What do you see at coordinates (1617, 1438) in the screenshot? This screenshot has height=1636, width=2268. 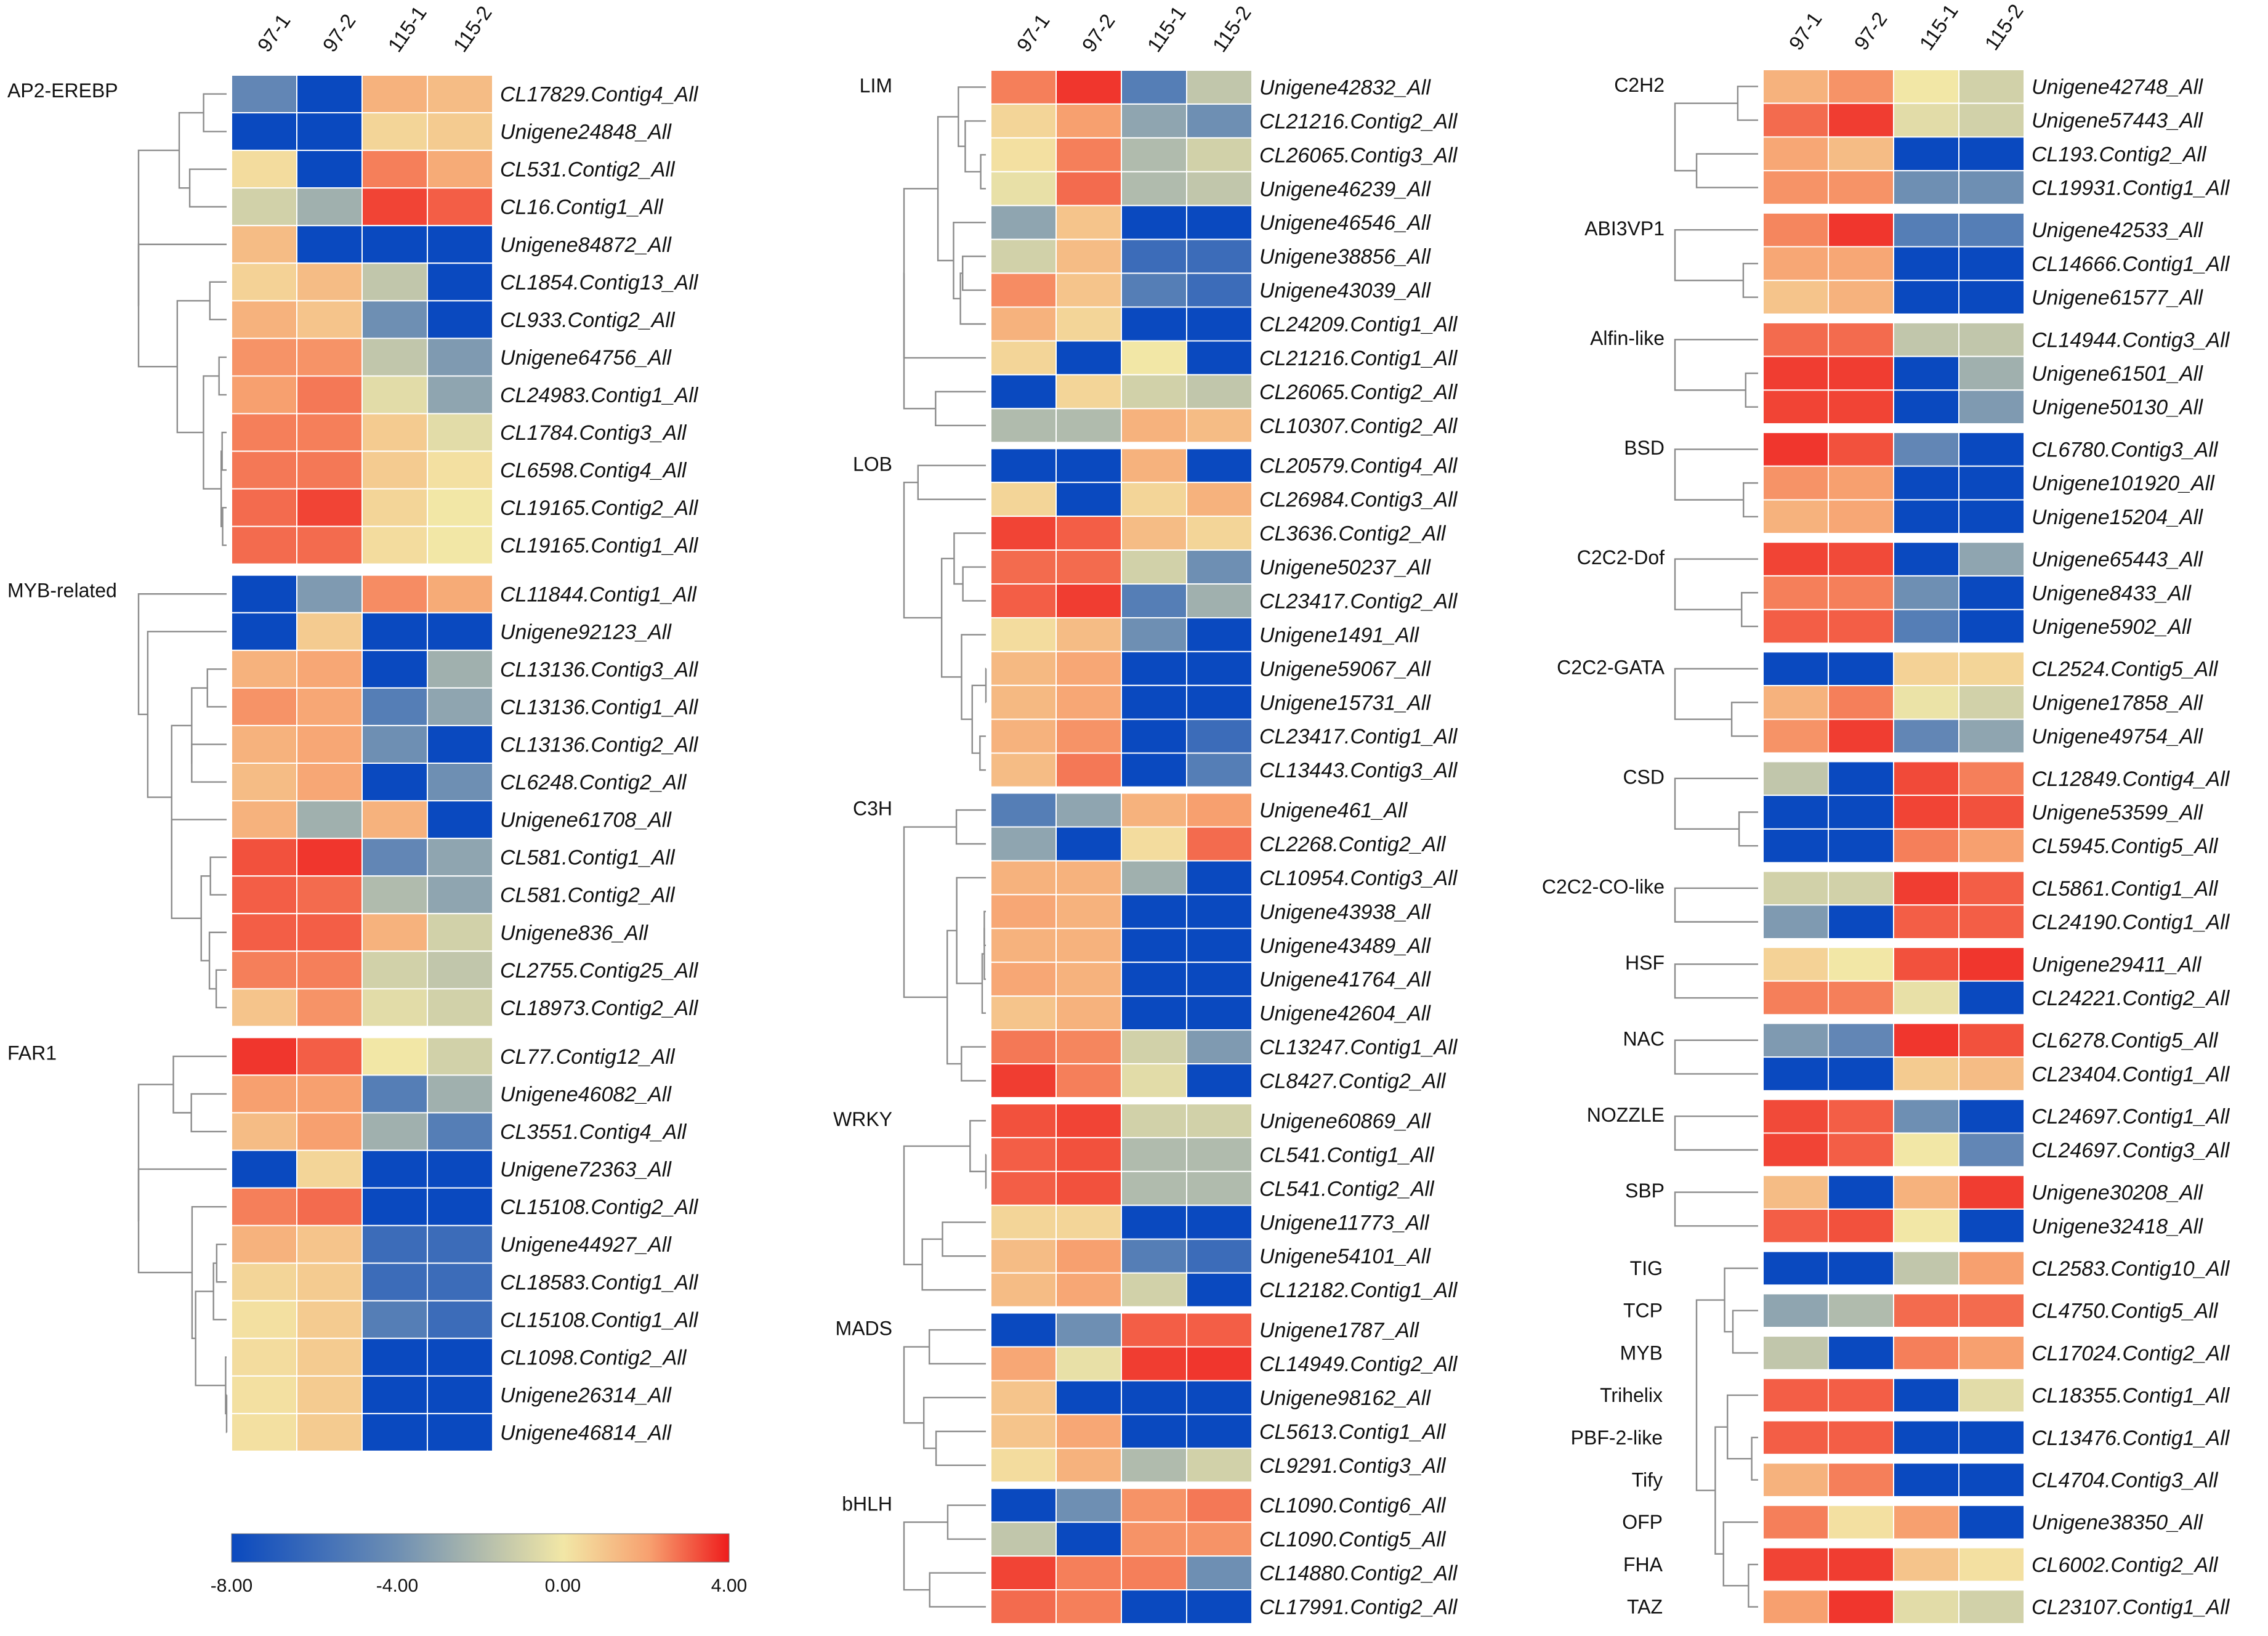 I see `group-label: PBF-2-like` at bounding box center [1617, 1438].